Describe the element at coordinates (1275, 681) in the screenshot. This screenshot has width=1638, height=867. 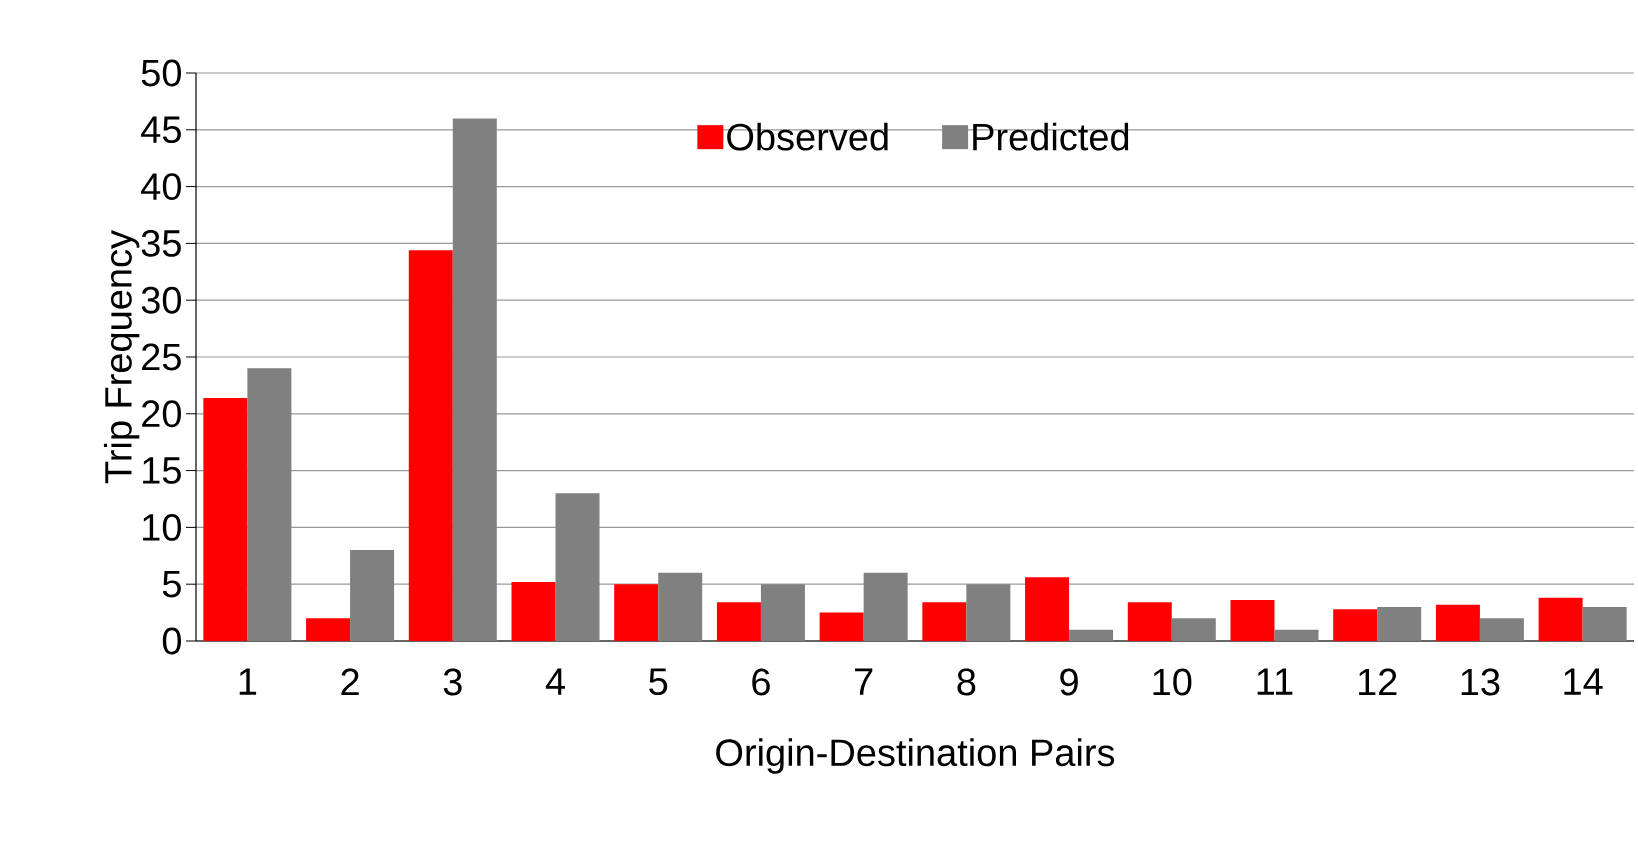
I see `x-tick-label: 11` at that location.